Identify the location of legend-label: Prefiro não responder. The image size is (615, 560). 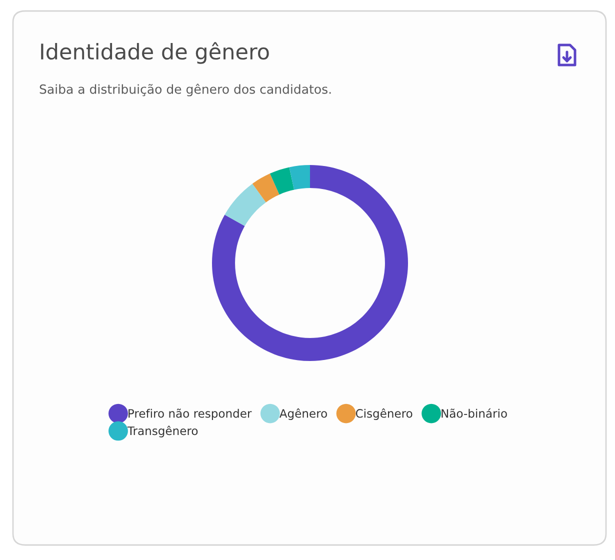
(190, 414).